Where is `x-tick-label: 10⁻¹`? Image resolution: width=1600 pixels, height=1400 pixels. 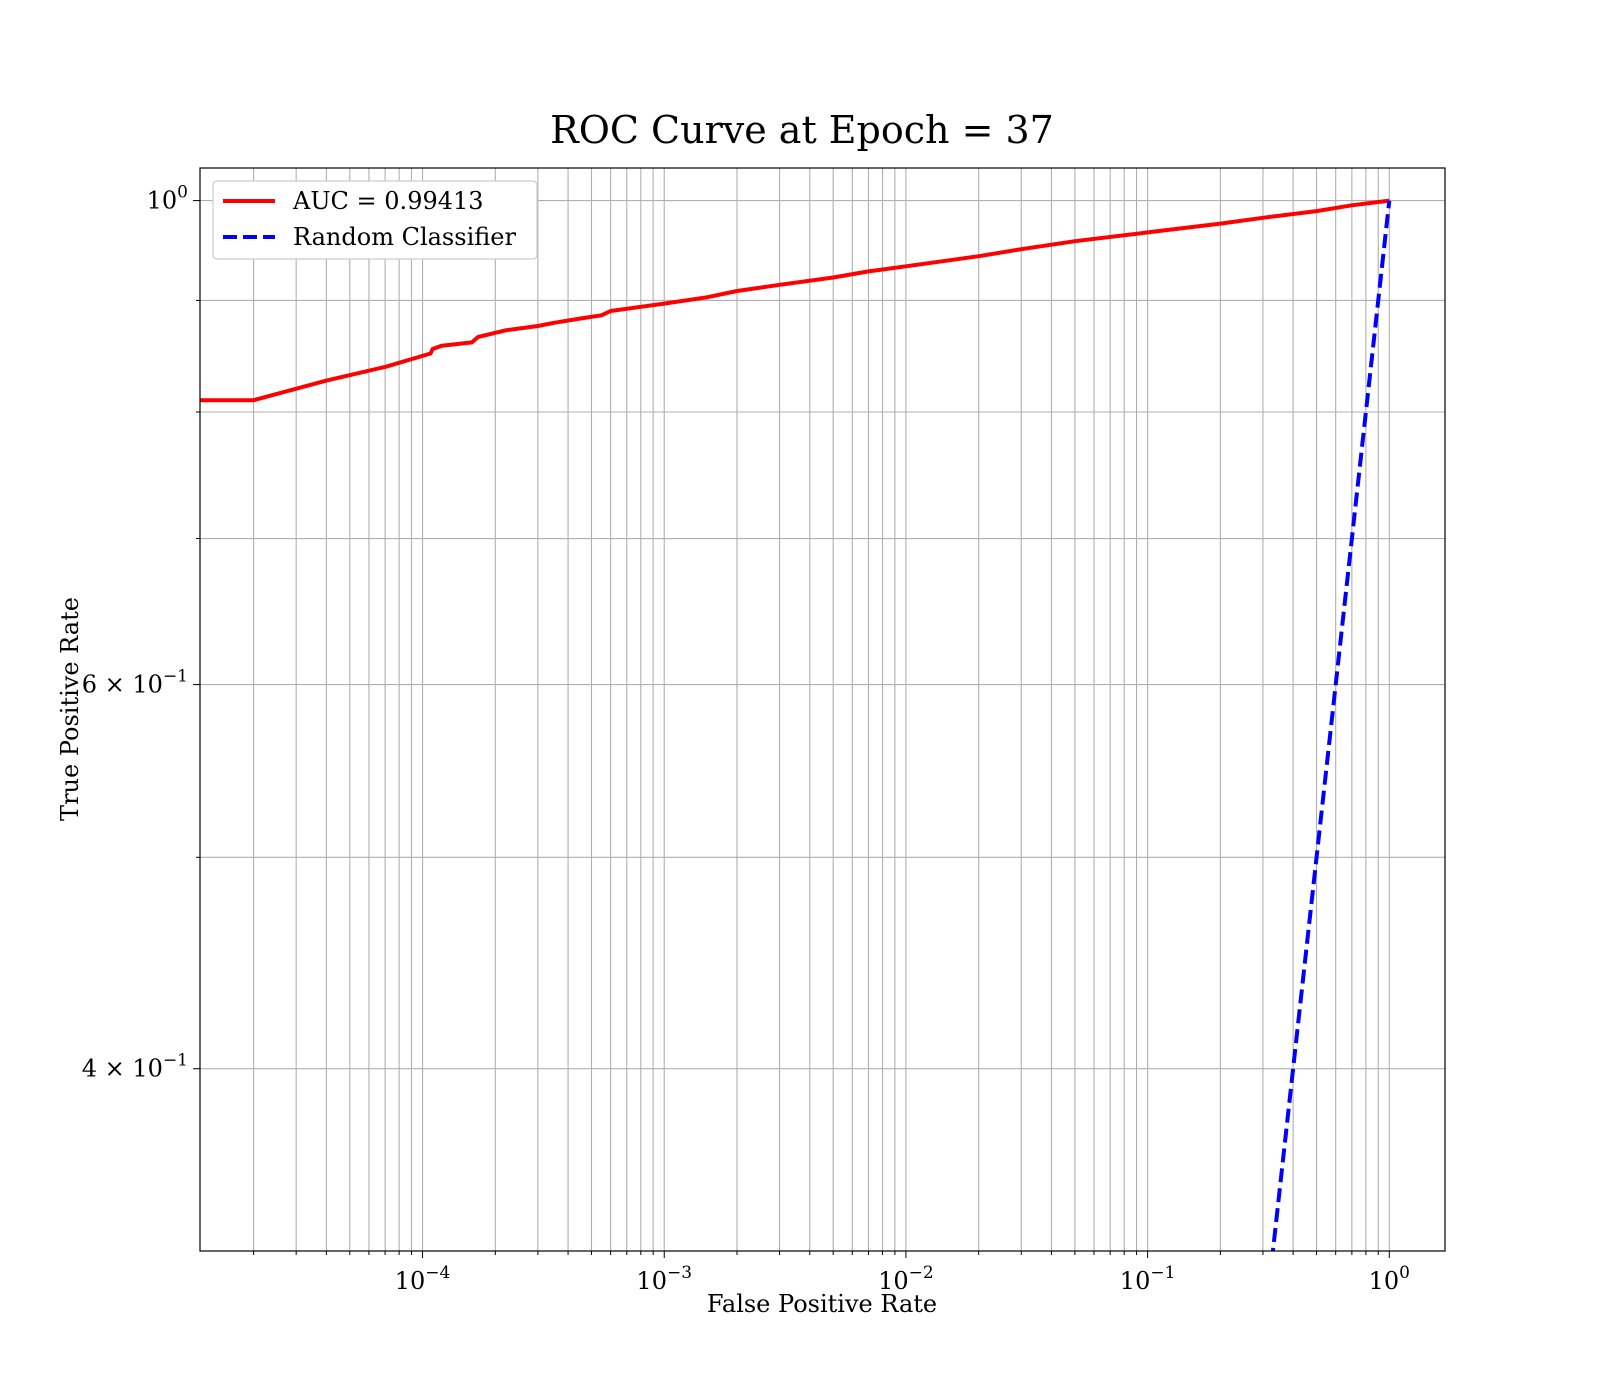 x-tick-label: 10⁻¹ is located at coordinates (1148, 1279).